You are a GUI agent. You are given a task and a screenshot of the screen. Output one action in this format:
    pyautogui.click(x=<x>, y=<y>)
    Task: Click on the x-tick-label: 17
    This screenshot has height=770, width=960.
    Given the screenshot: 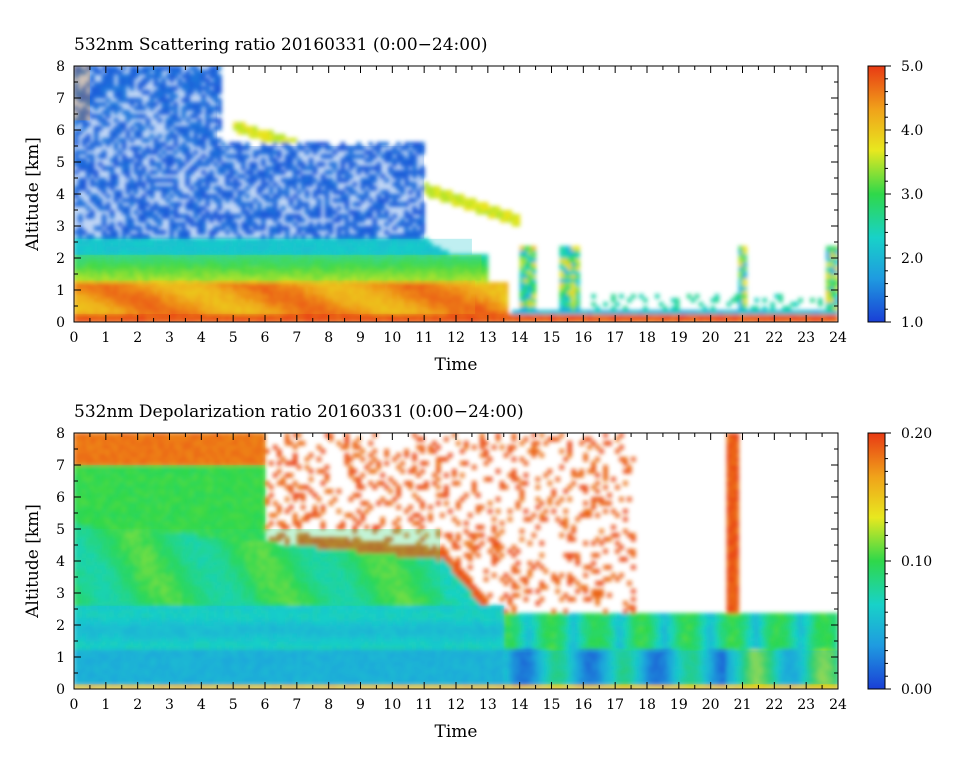 What is the action you would take?
    pyautogui.click(x=615, y=338)
    